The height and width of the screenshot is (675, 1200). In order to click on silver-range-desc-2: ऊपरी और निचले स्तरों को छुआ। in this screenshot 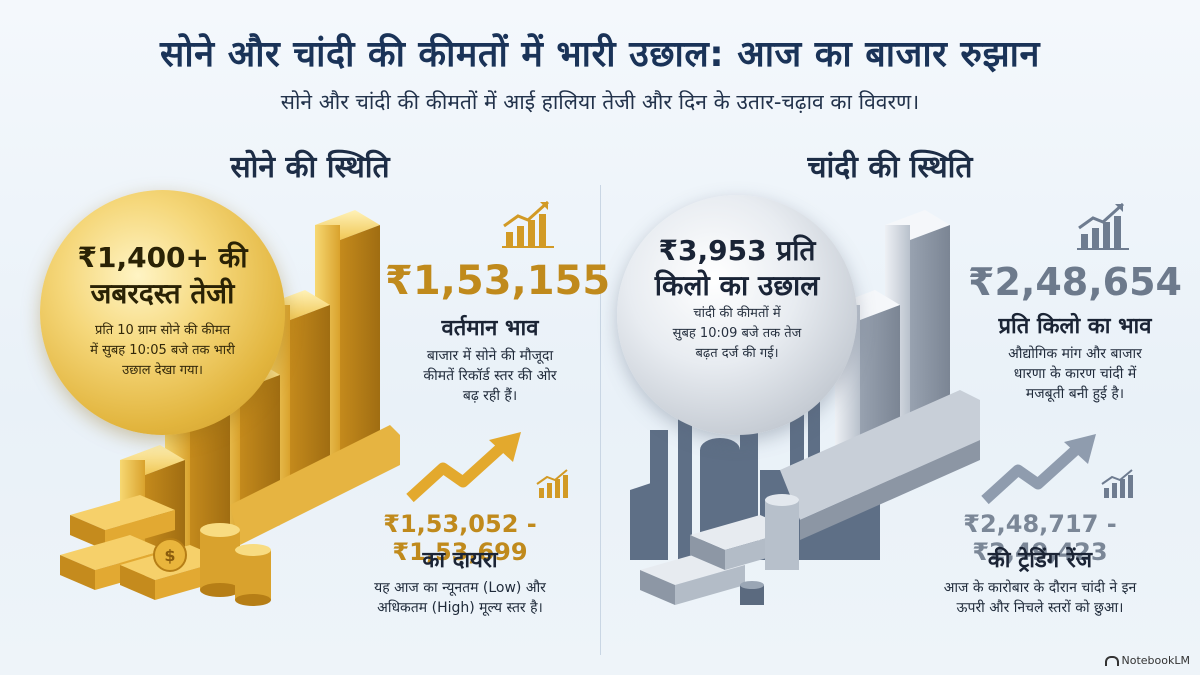, I will do `click(1040, 608)`.